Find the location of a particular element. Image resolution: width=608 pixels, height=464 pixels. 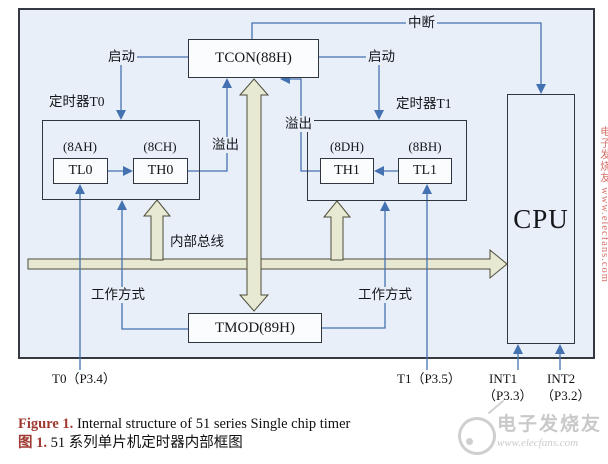

th0-register: TH0 is located at coordinates (160, 171).